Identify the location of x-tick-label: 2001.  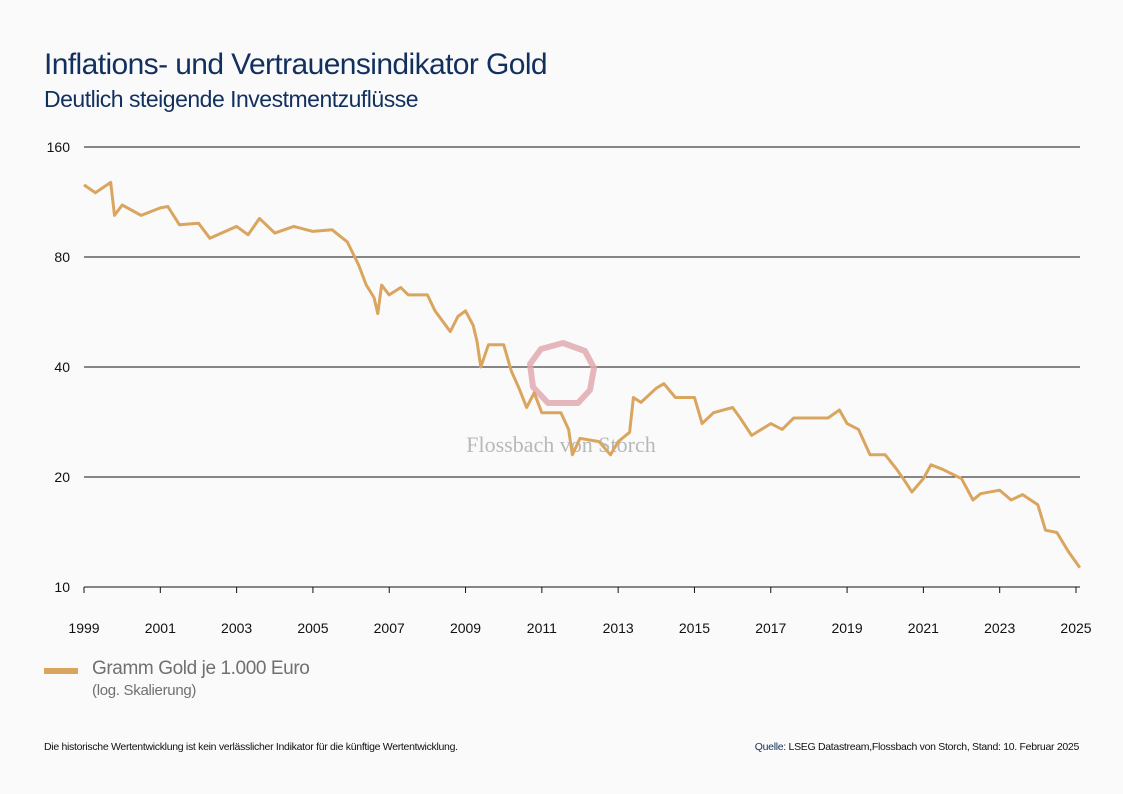
(160, 628).